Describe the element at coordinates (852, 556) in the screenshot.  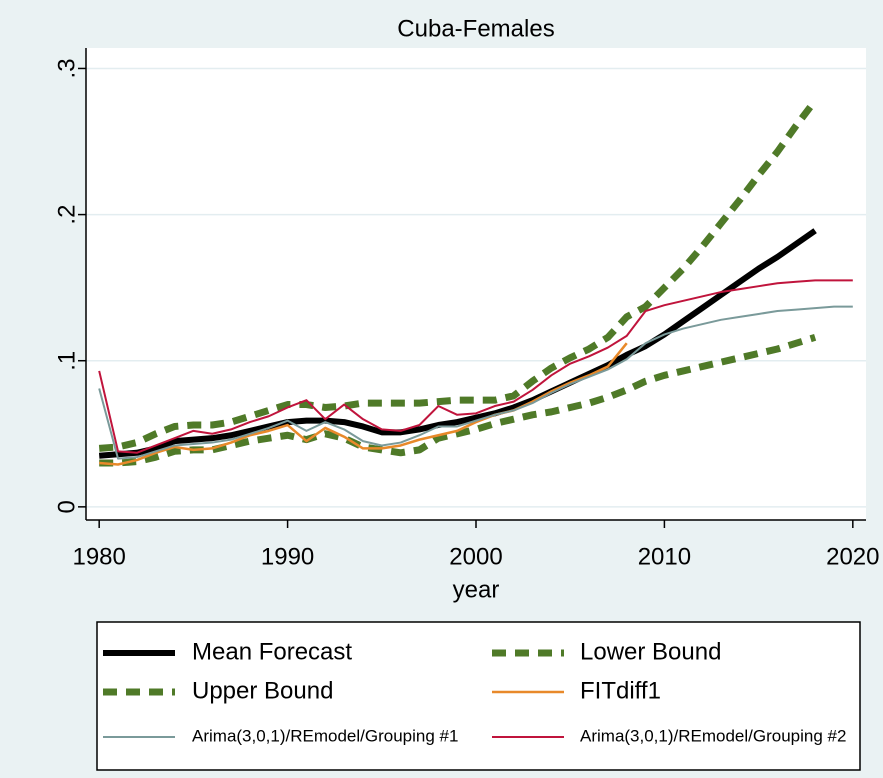
I see `x-tick-label: 2020` at that location.